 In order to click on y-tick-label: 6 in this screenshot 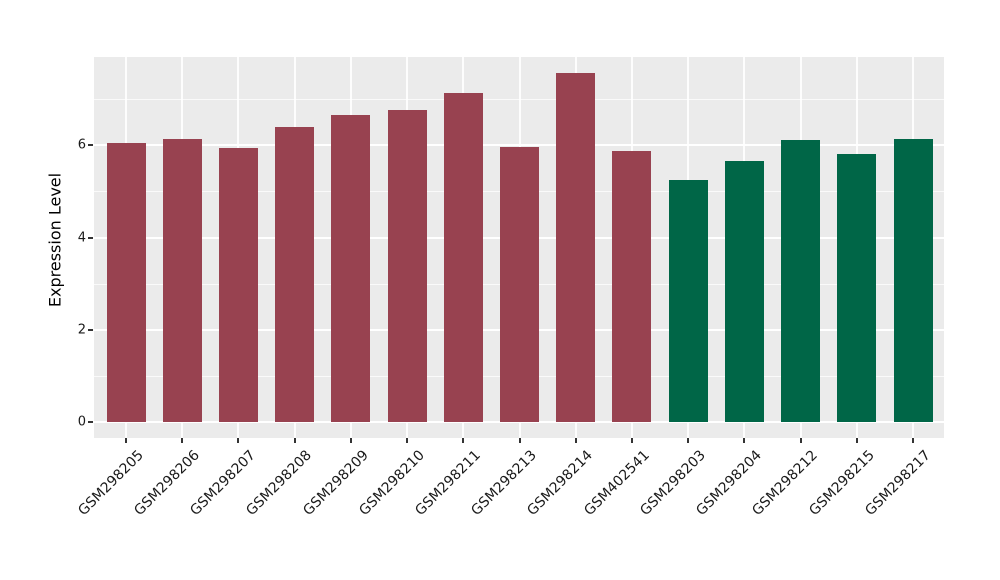, I will do `click(81, 145)`.